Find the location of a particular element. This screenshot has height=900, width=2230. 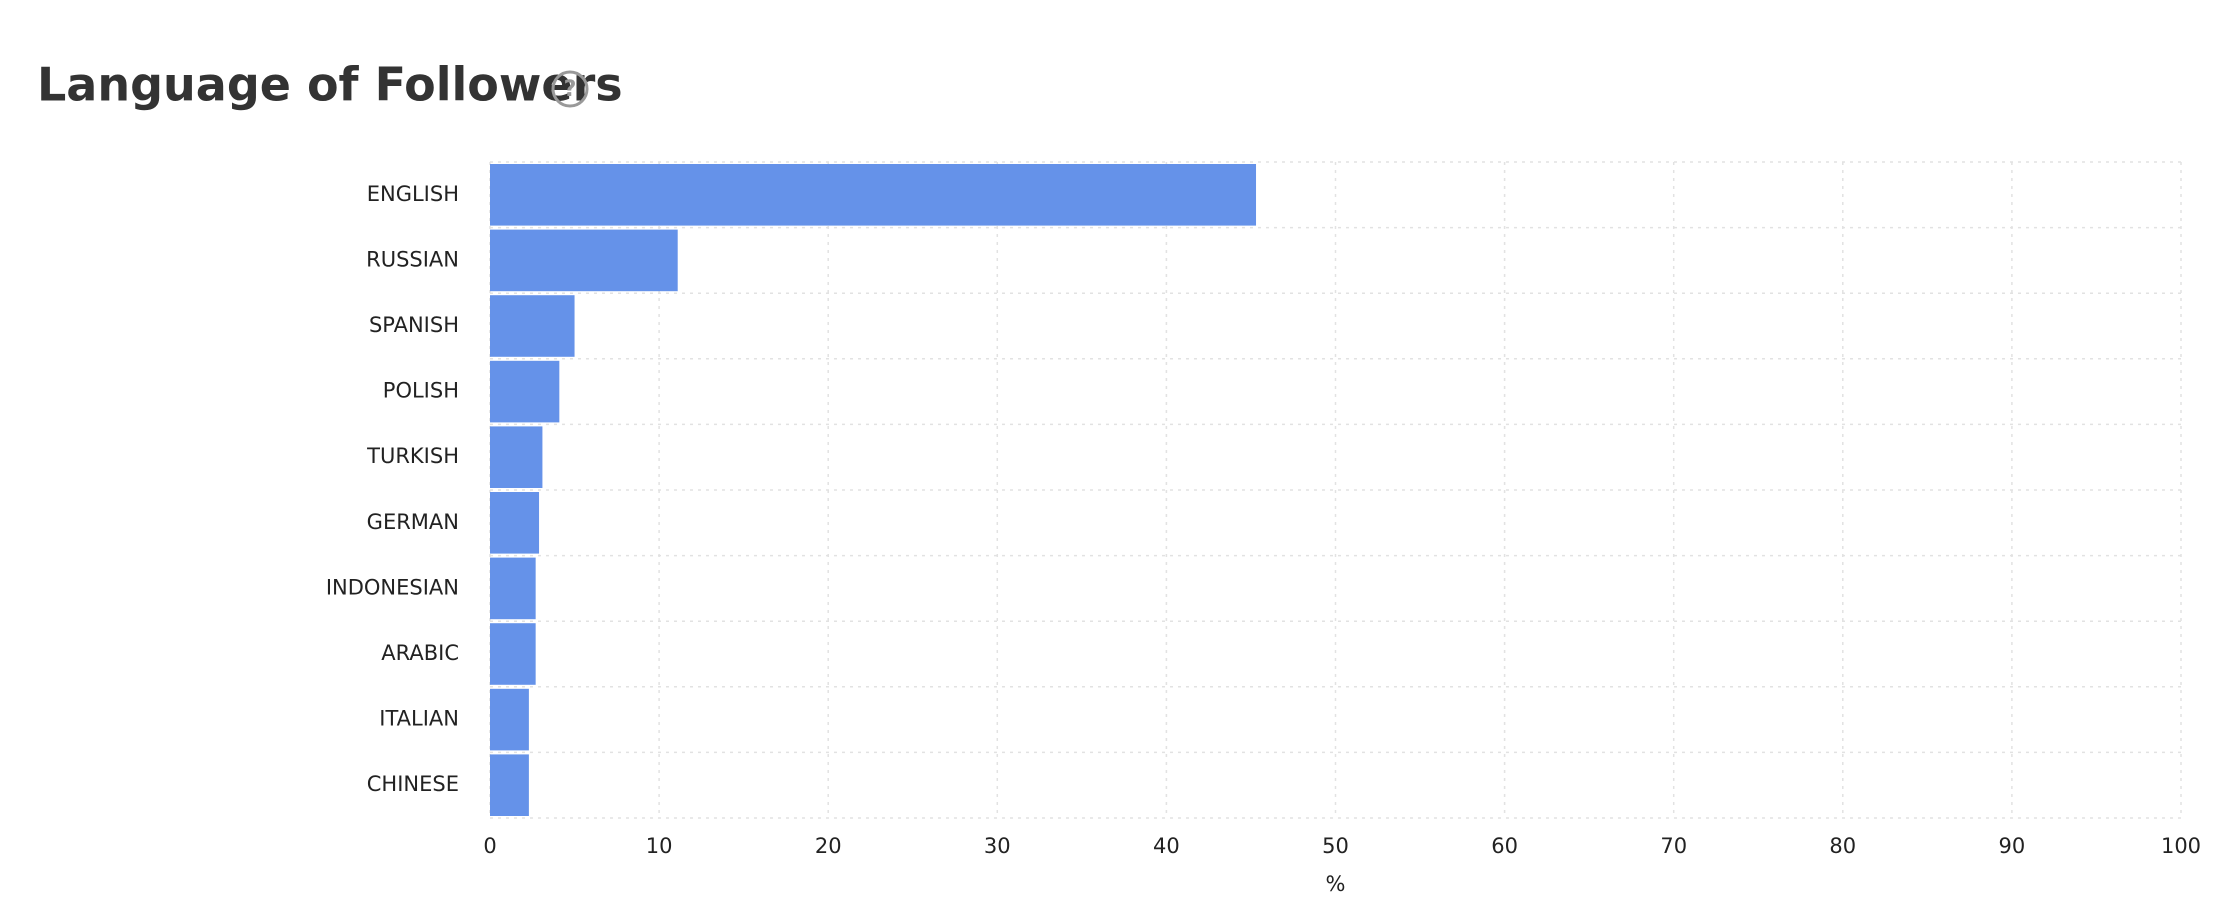

x-tick-label: 40 is located at coordinates (1166, 846).